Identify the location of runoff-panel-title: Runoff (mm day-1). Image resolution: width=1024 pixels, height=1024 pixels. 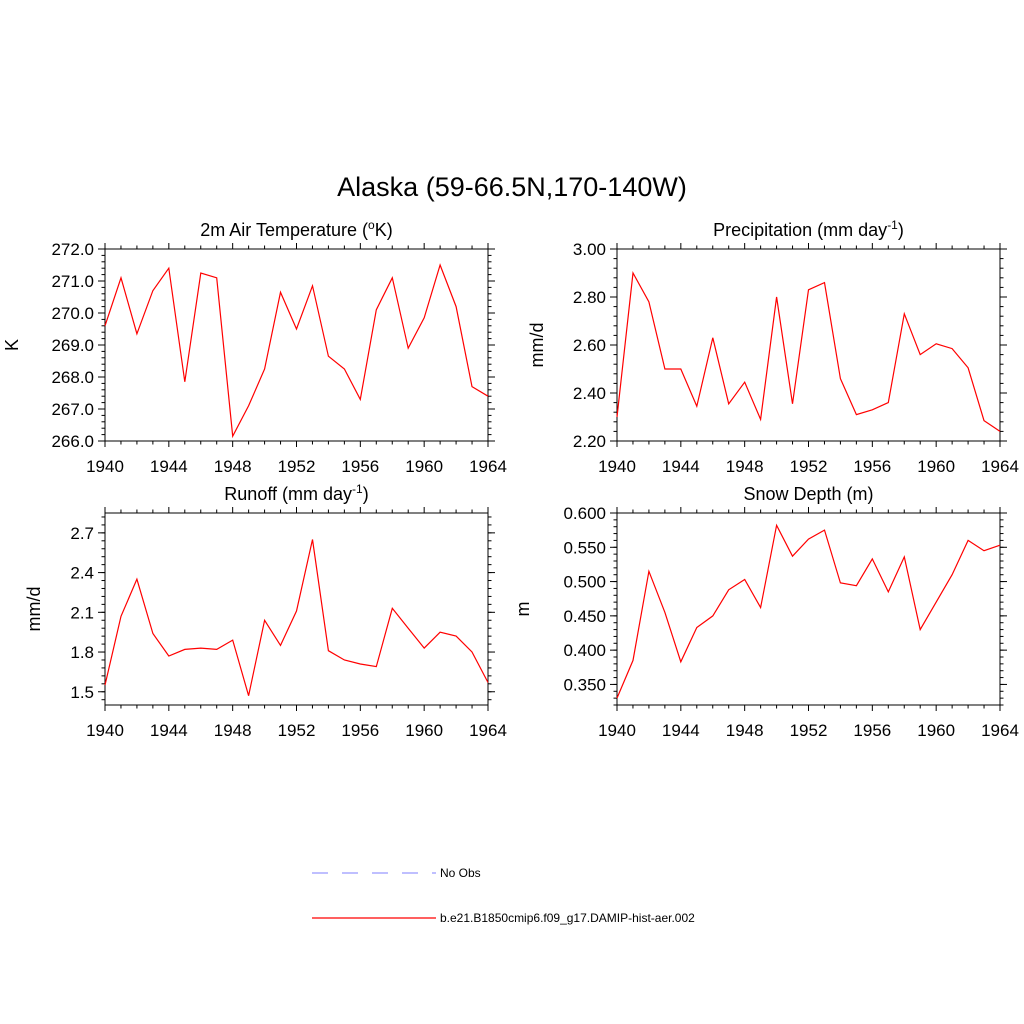
(296, 493).